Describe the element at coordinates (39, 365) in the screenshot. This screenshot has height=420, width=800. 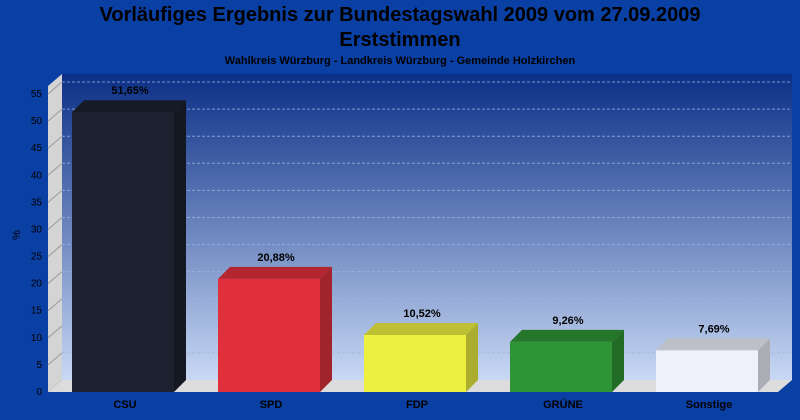
I see `y-tick-label: 5` at that location.